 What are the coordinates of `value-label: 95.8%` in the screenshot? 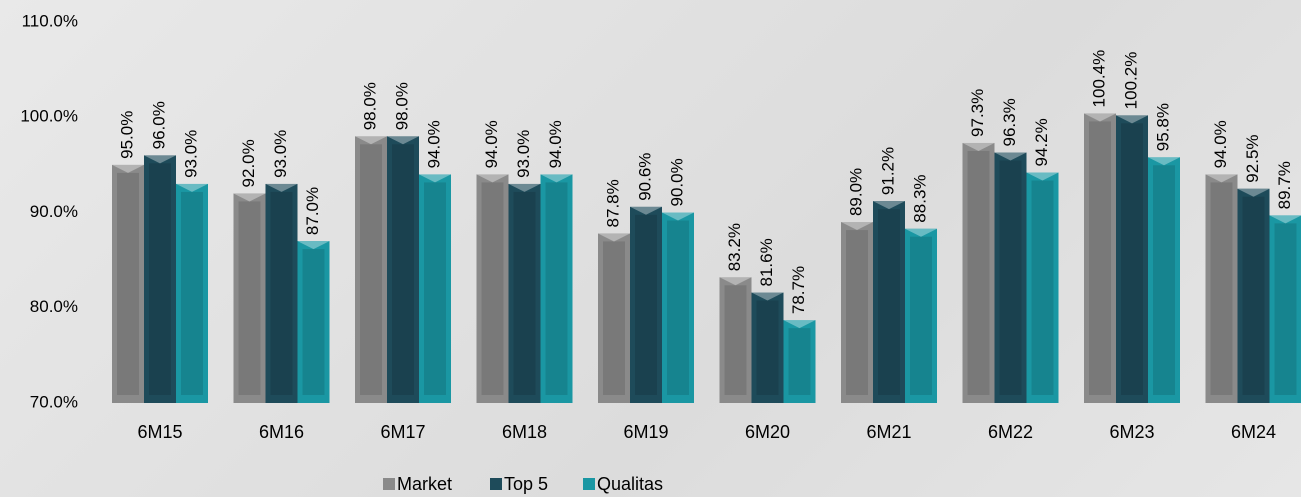 It's located at (1162, 127).